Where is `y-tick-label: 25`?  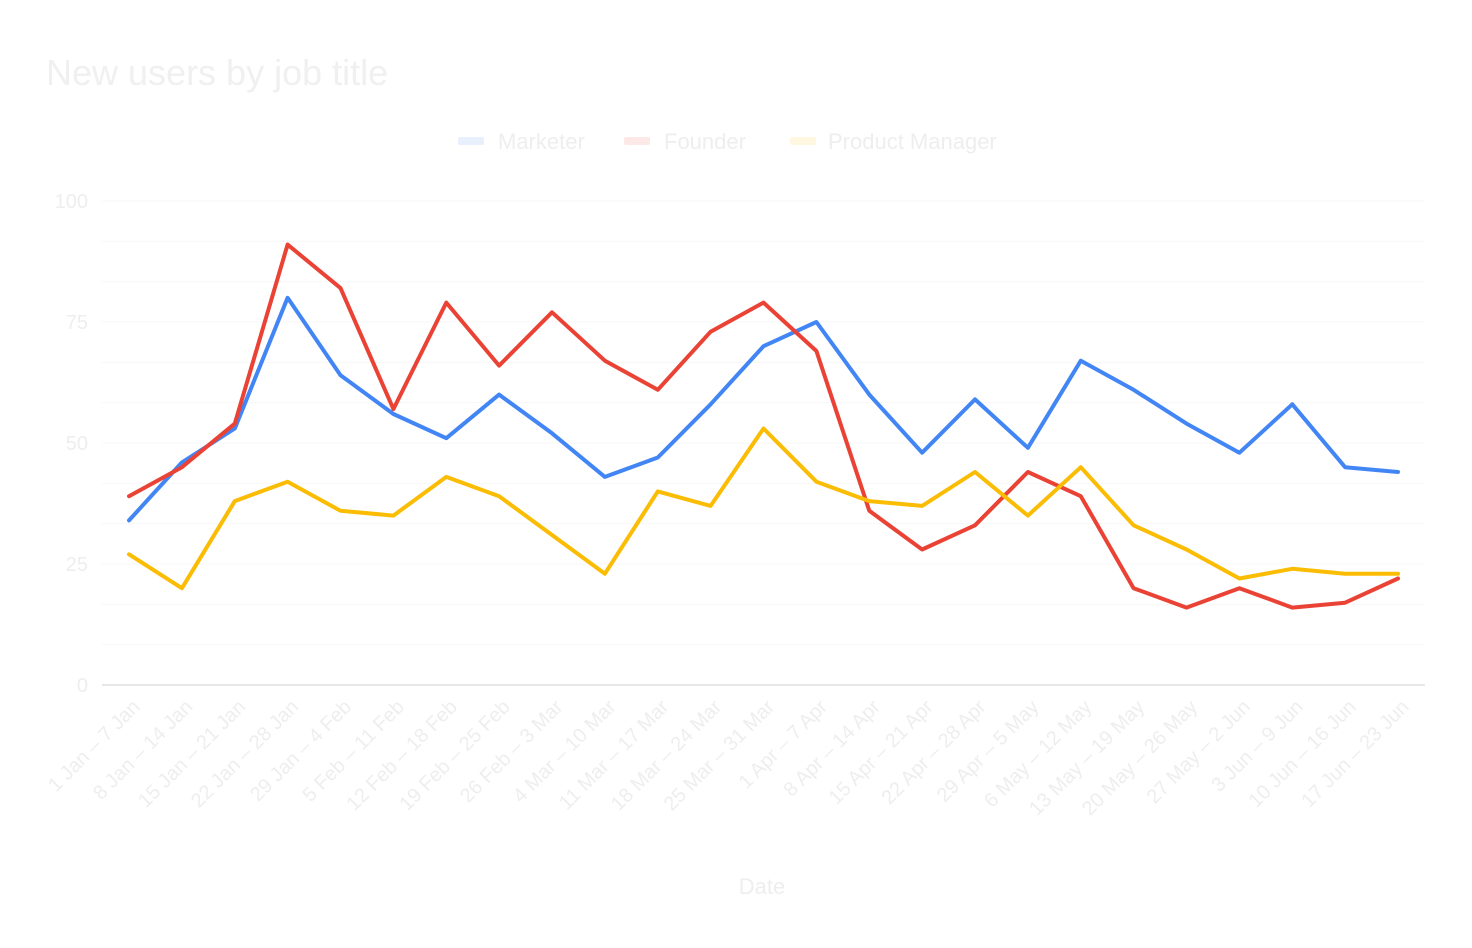
y-tick-label: 25 is located at coordinates (77, 565).